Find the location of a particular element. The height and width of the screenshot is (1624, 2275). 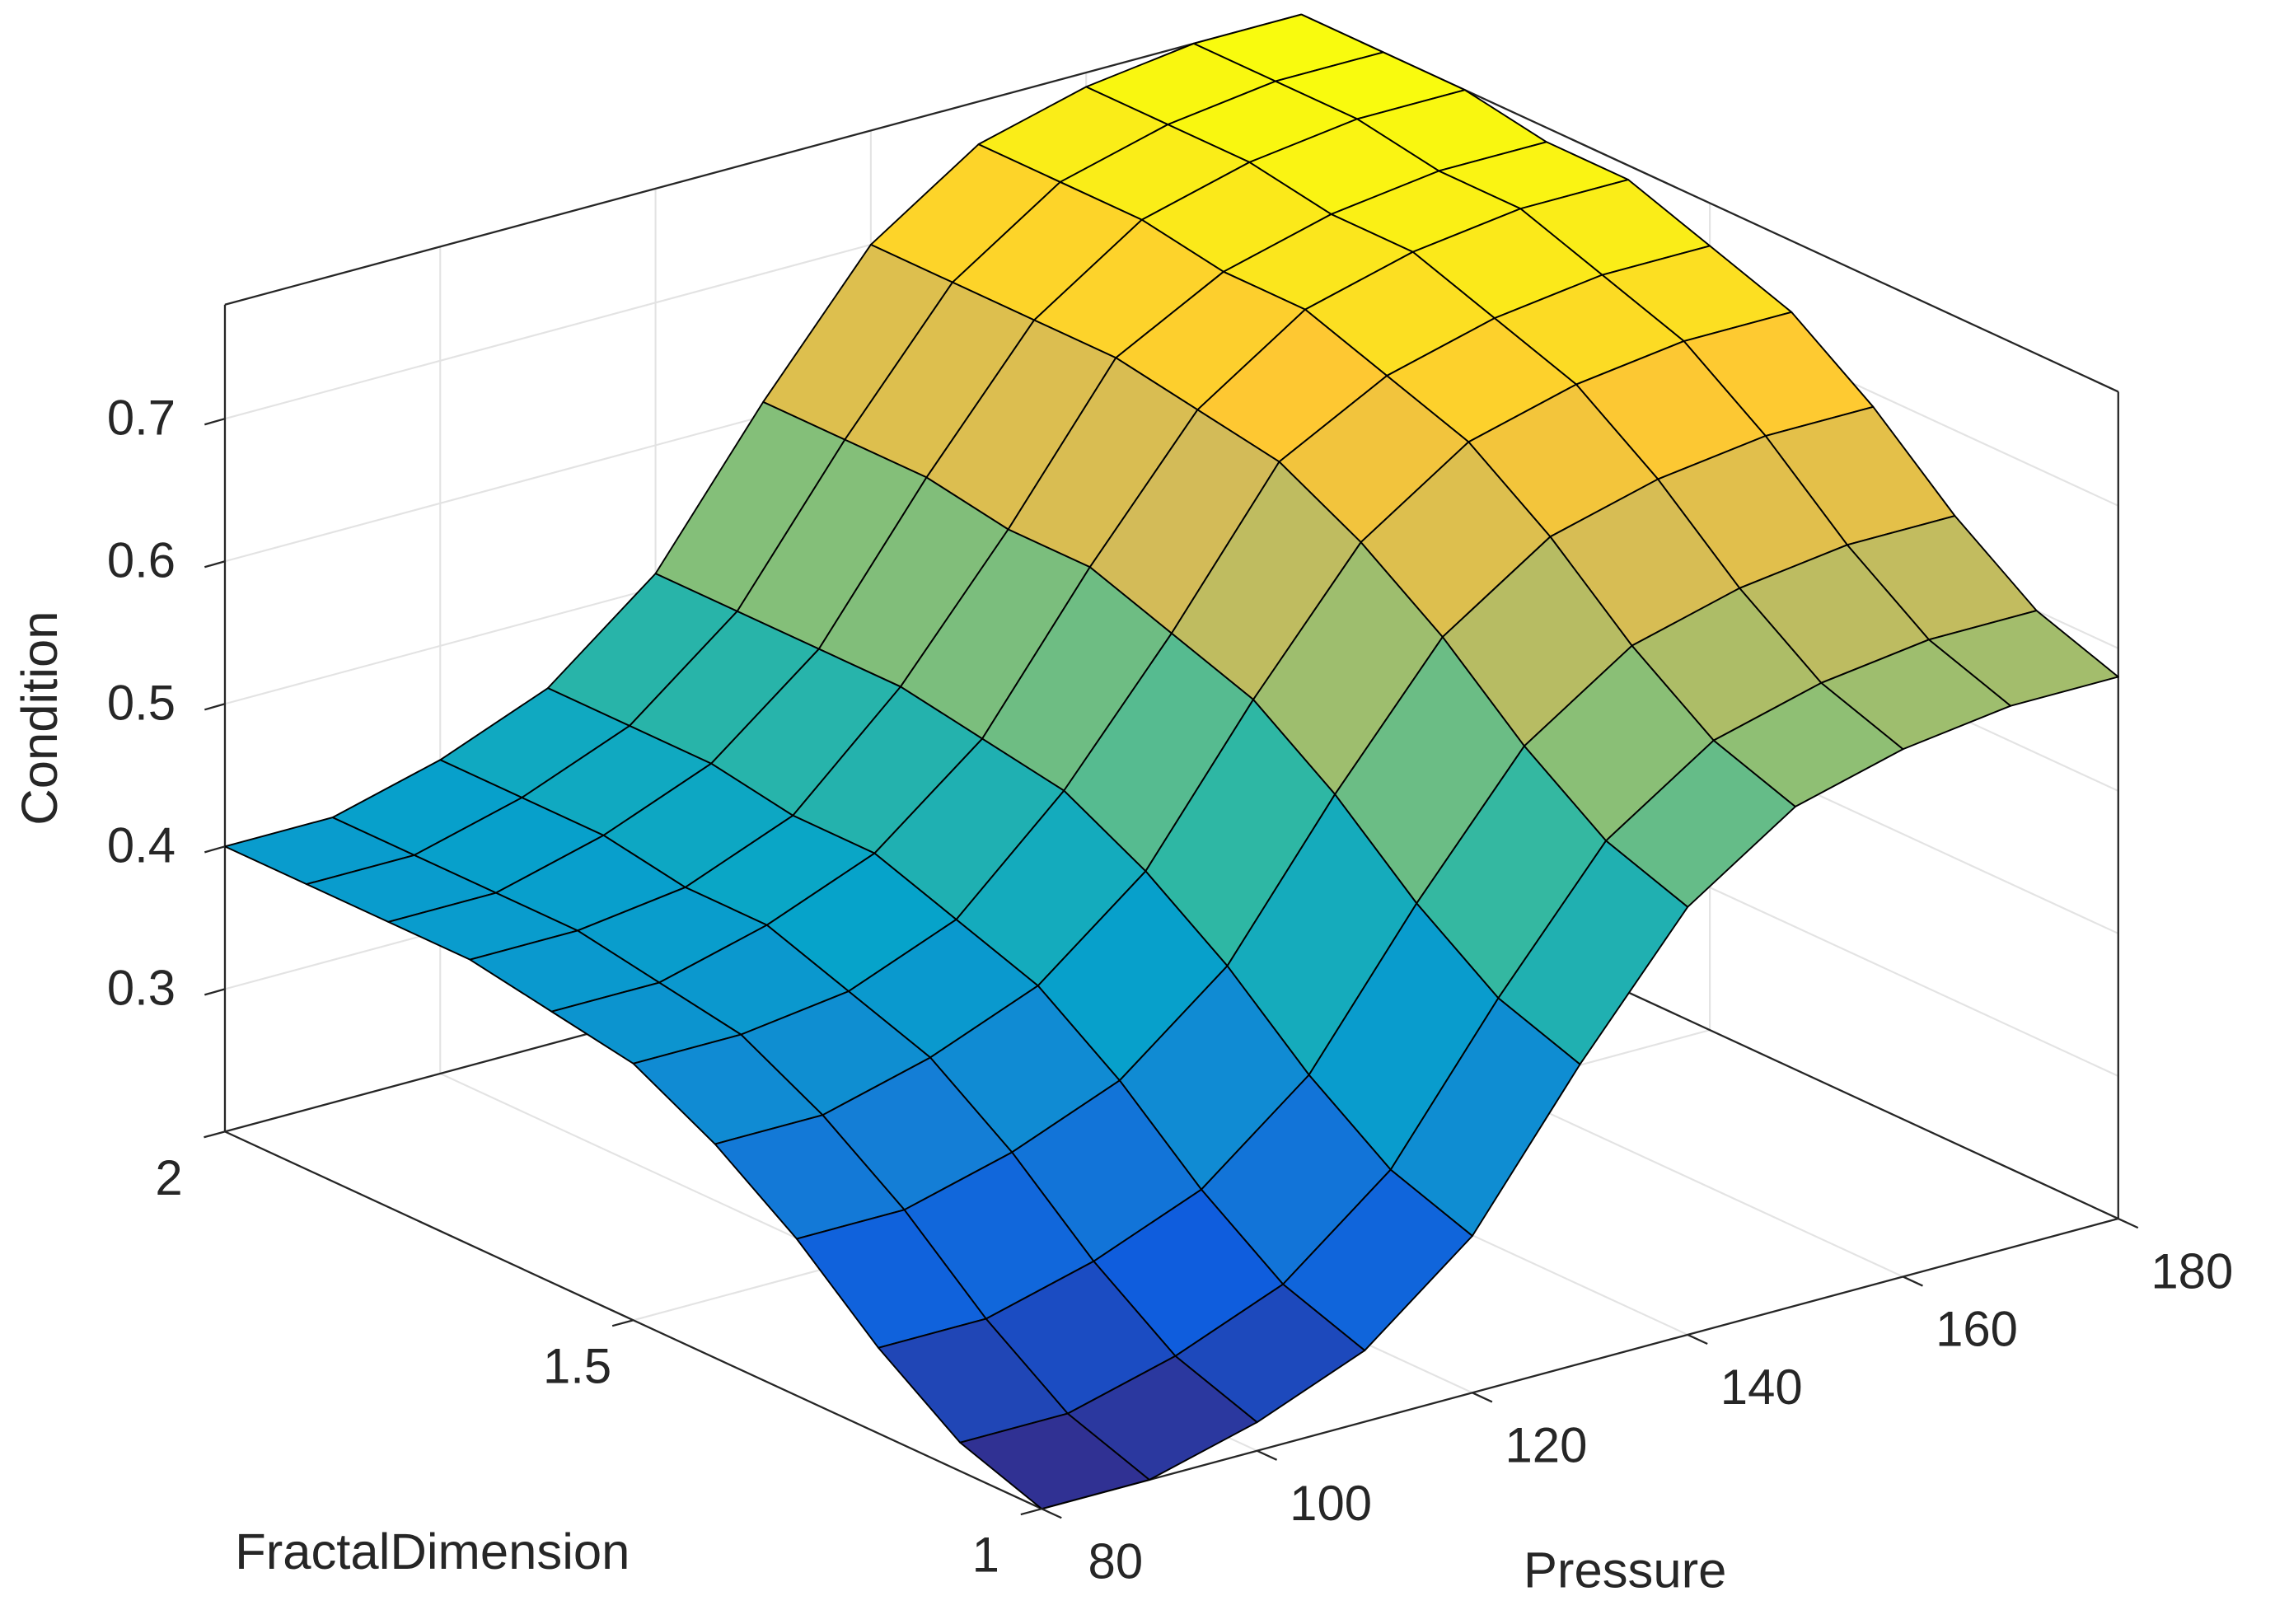

x-tick-label: 160 is located at coordinates (1977, 1329).